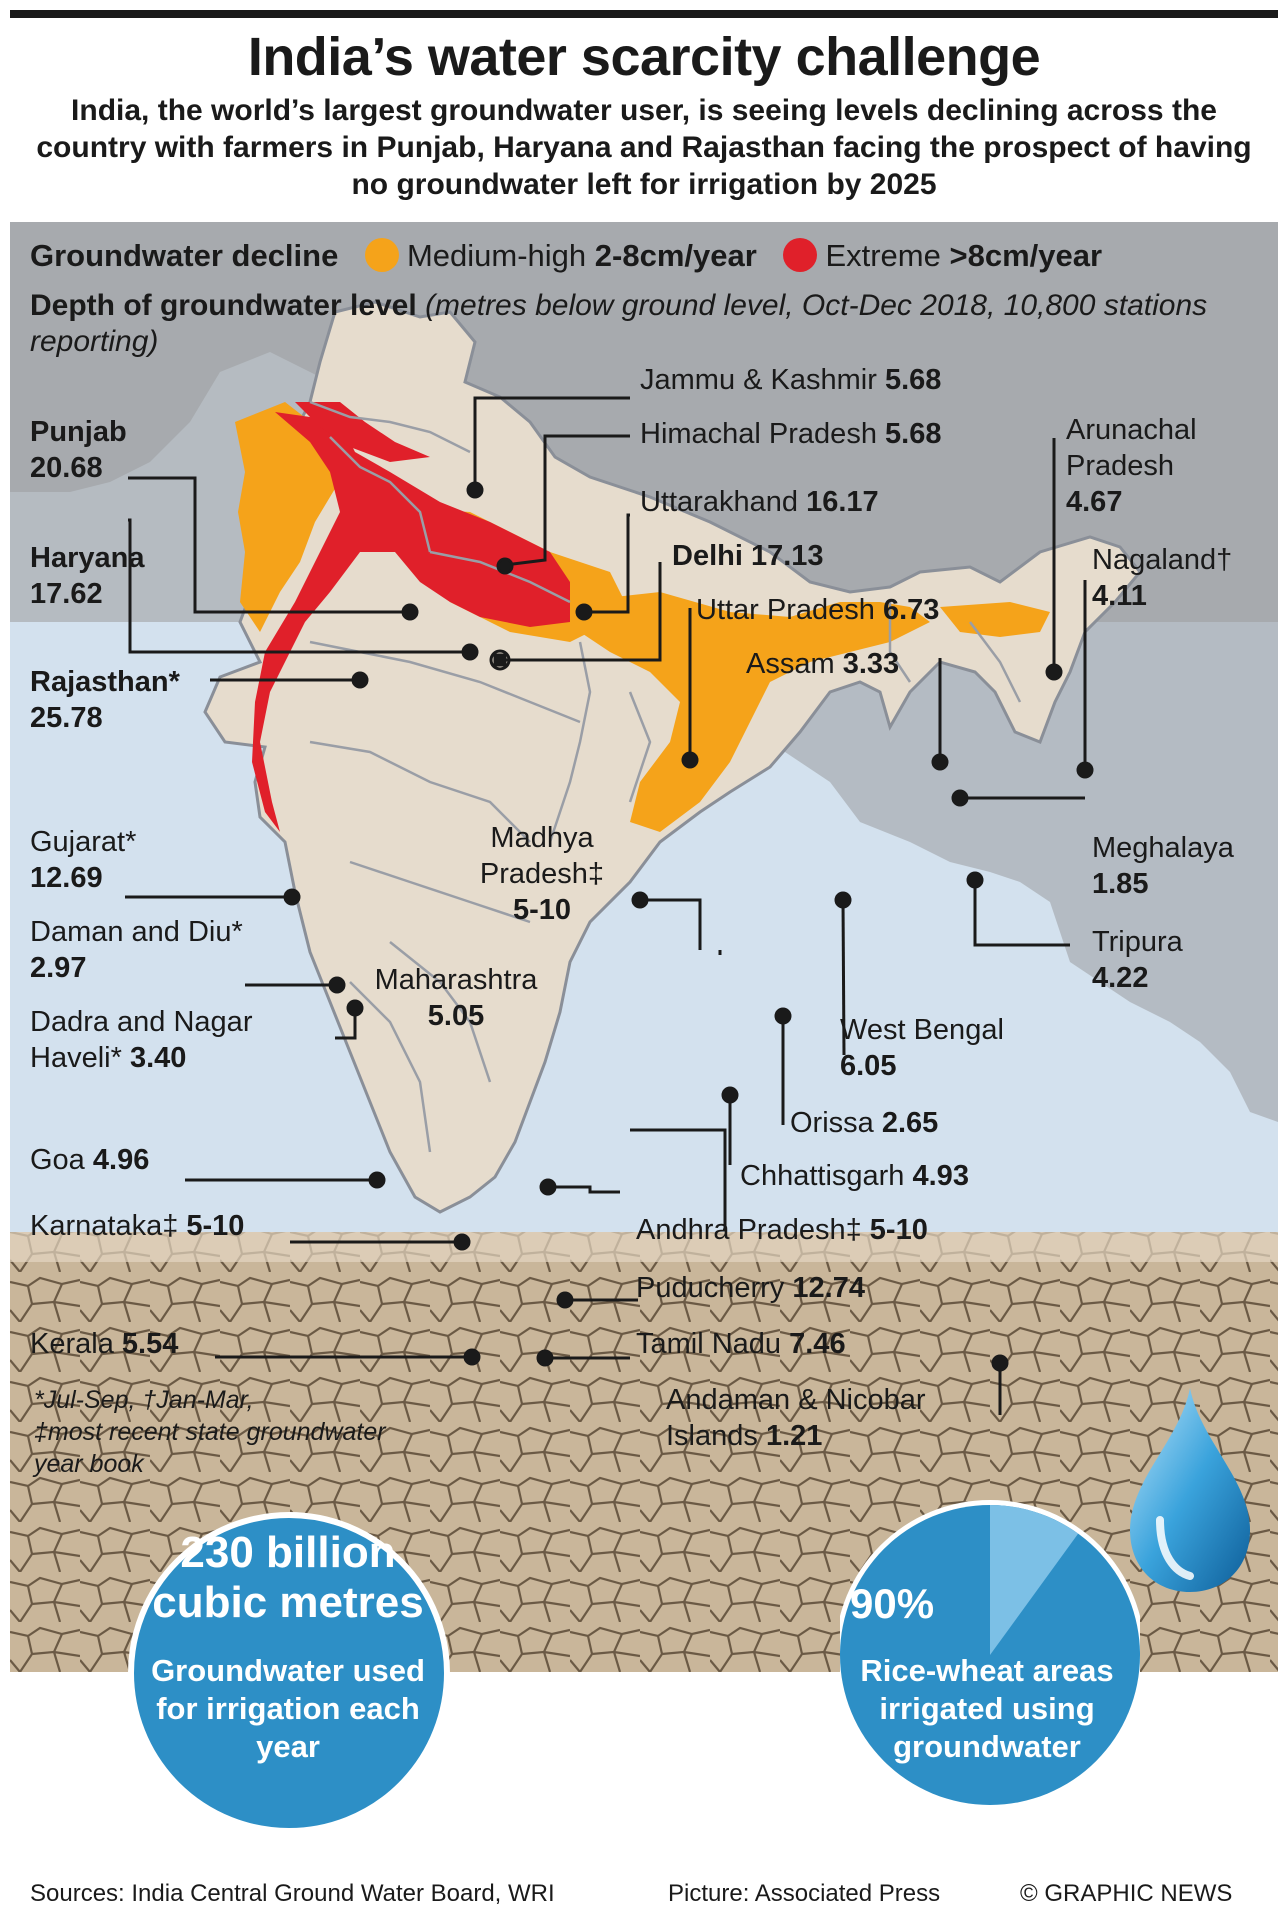 The image size is (1288, 1914). Describe the element at coordinates (1162, 560) in the screenshot. I see `state-name: Nagaland†` at that location.